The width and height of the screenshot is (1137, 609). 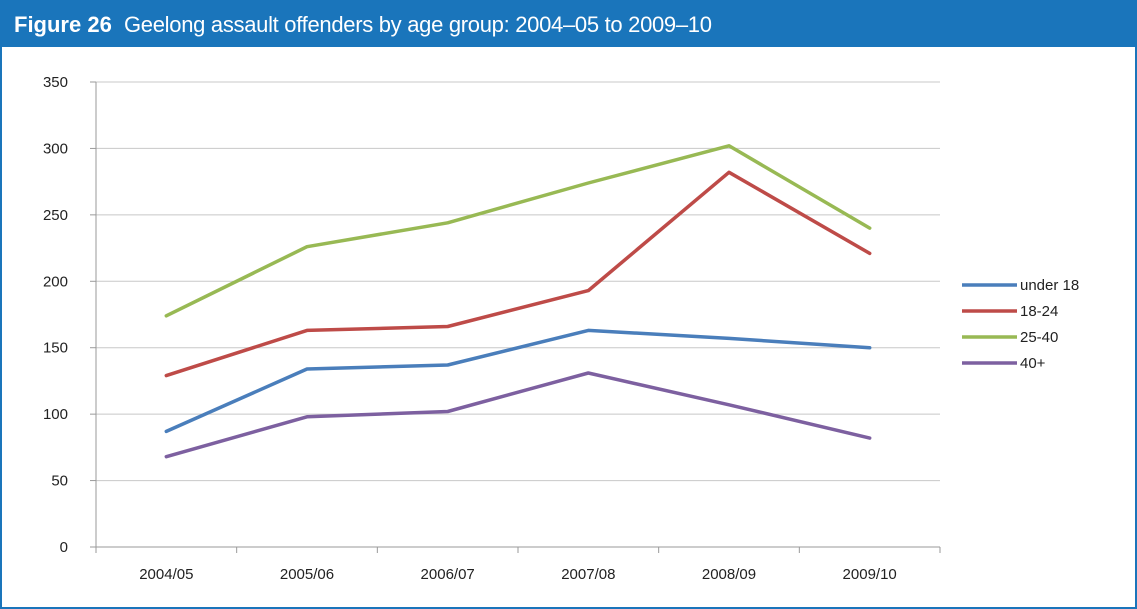 I want to click on legend: under 18 18-24 25-40 40+, so click(x=1020, y=324).